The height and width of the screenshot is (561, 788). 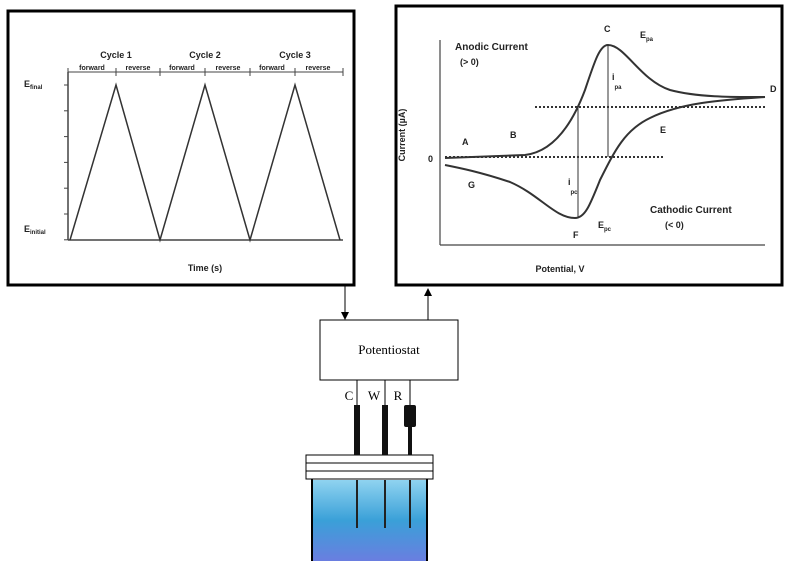 I want to click on forward-scan, so click(x=605, y=101).